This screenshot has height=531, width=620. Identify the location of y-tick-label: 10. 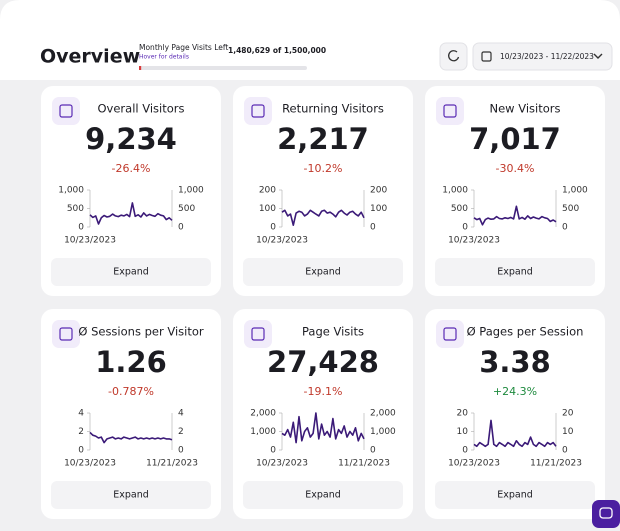
(463, 432).